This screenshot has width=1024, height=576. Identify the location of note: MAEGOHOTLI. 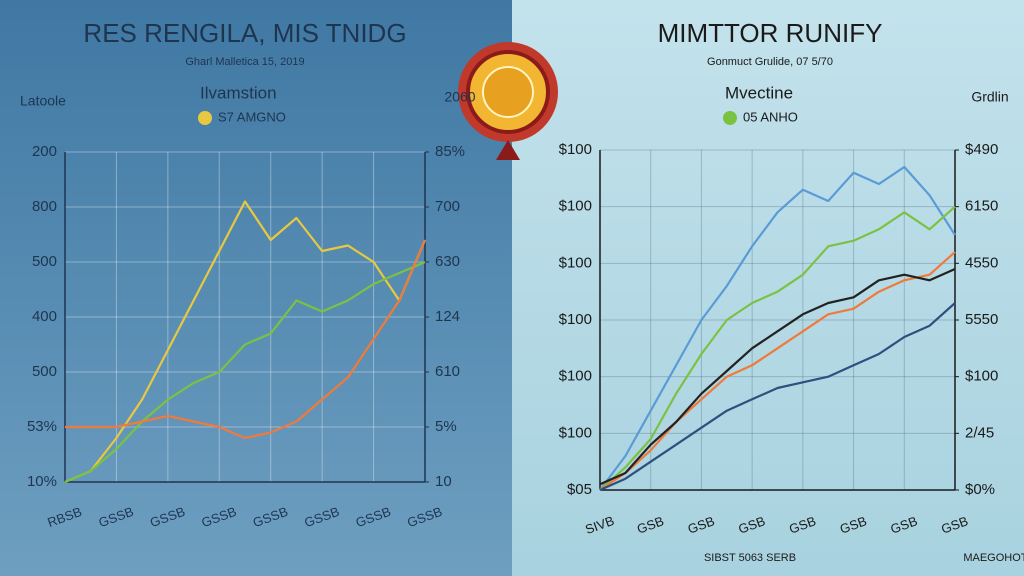
(993, 558).